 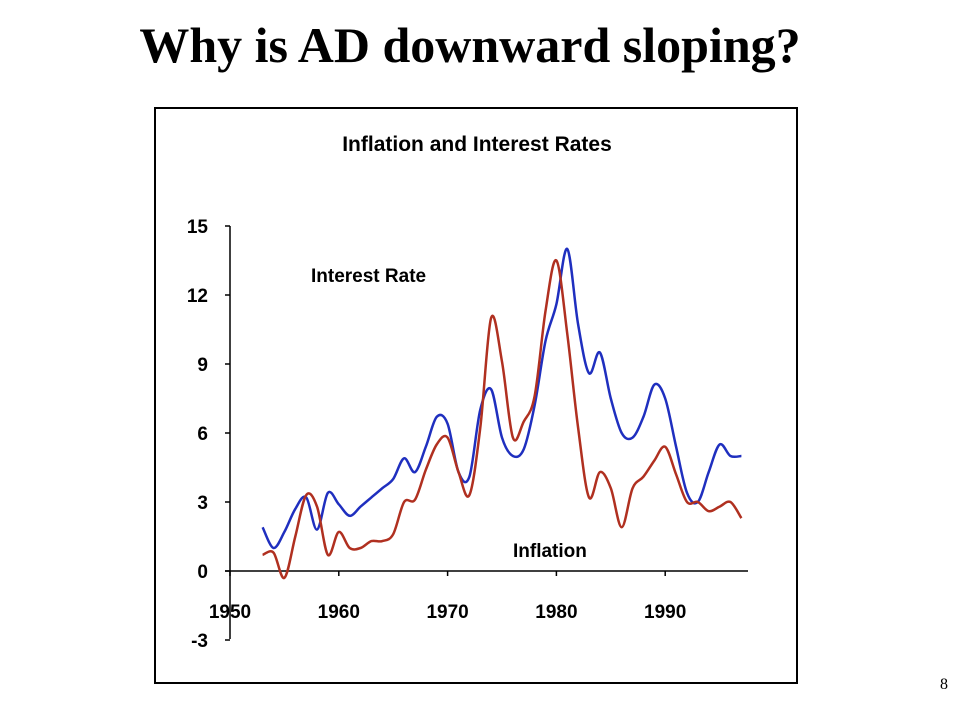 I want to click on x-tick-label: 1980, so click(x=556, y=612).